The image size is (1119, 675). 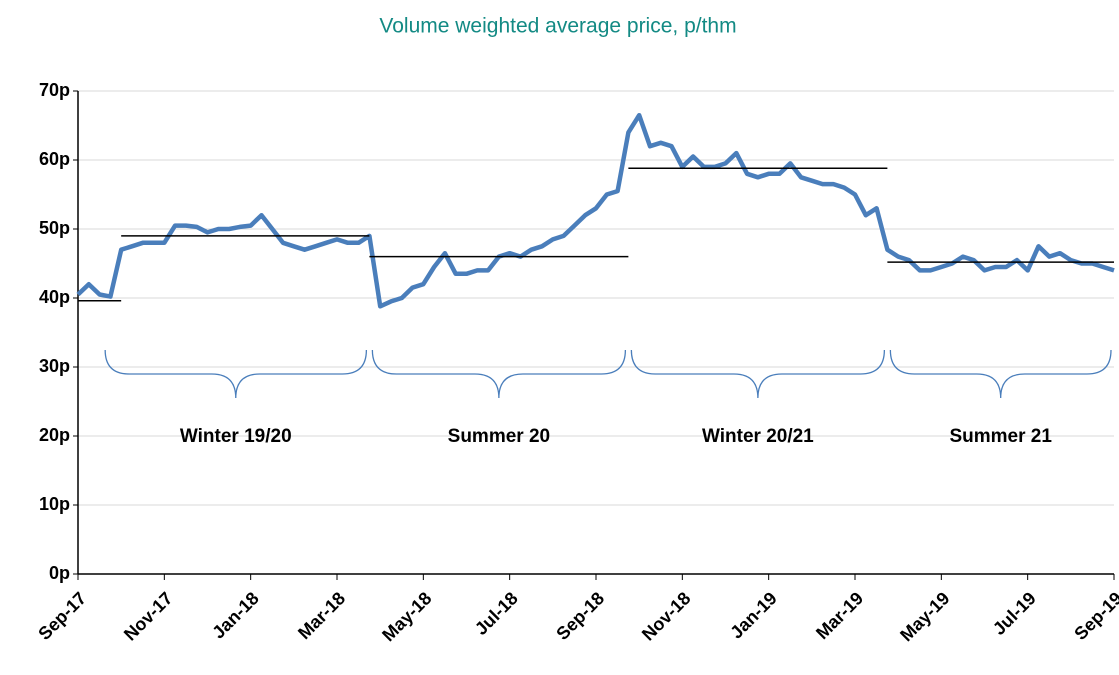 What do you see at coordinates (1014, 613) in the screenshot?
I see `x-tick-label: Jul-19` at bounding box center [1014, 613].